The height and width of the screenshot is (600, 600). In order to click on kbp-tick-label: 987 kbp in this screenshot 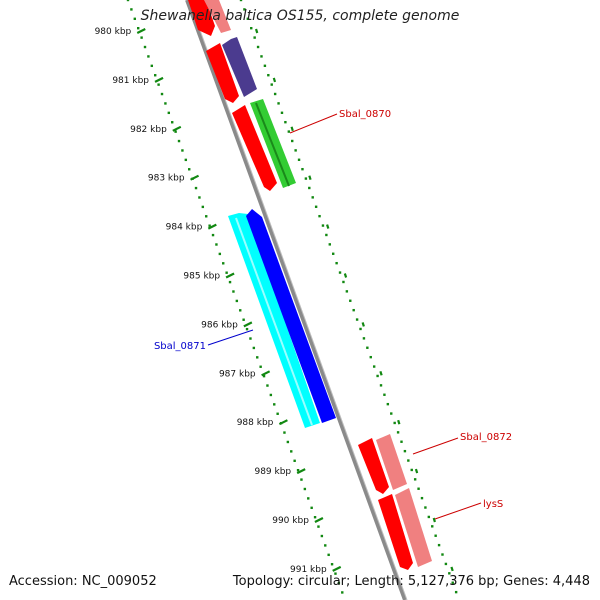, I will do `click(237, 374)`.